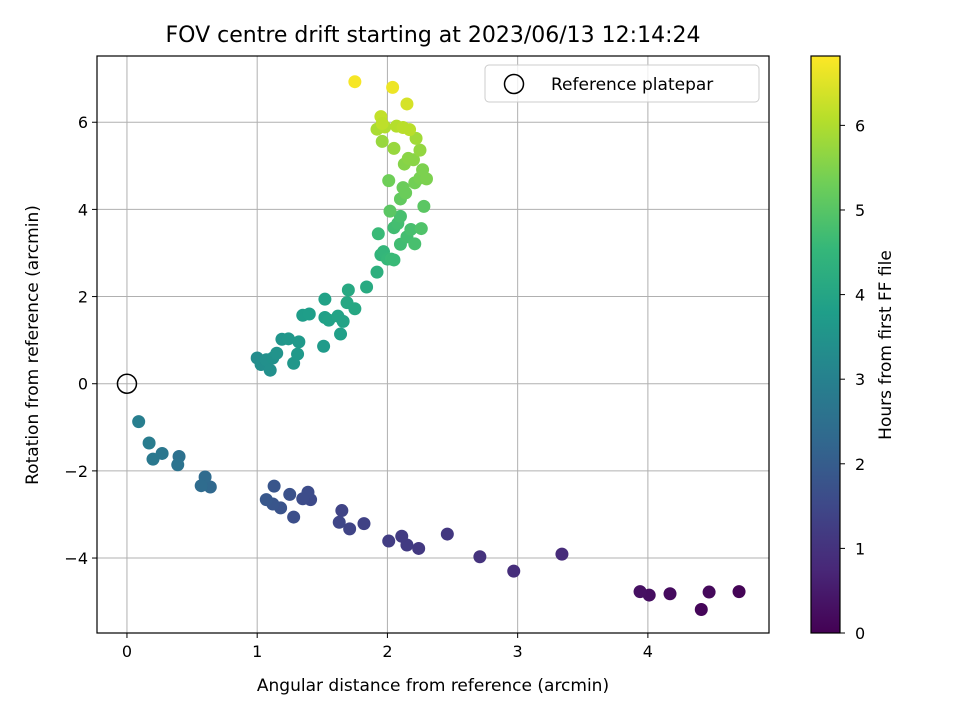  What do you see at coordinates (886, 345) in the screenshot?
I see `colorbar-label: Hours from first FF file` at bounding box center [886, 345].